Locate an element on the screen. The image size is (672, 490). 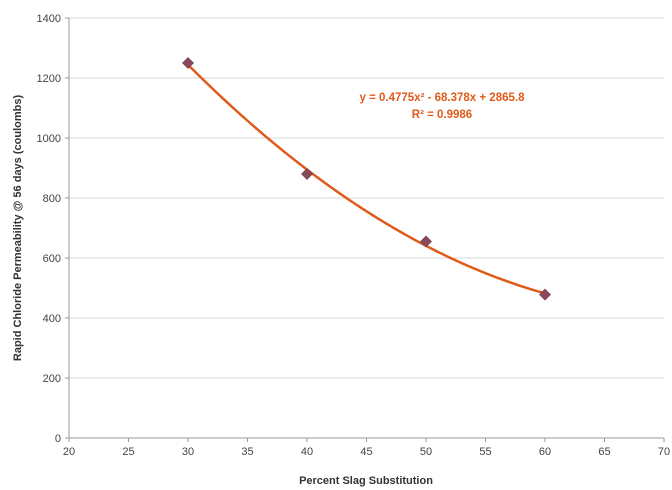
y-tick-label: 800 is located at coordinates (52, 199).